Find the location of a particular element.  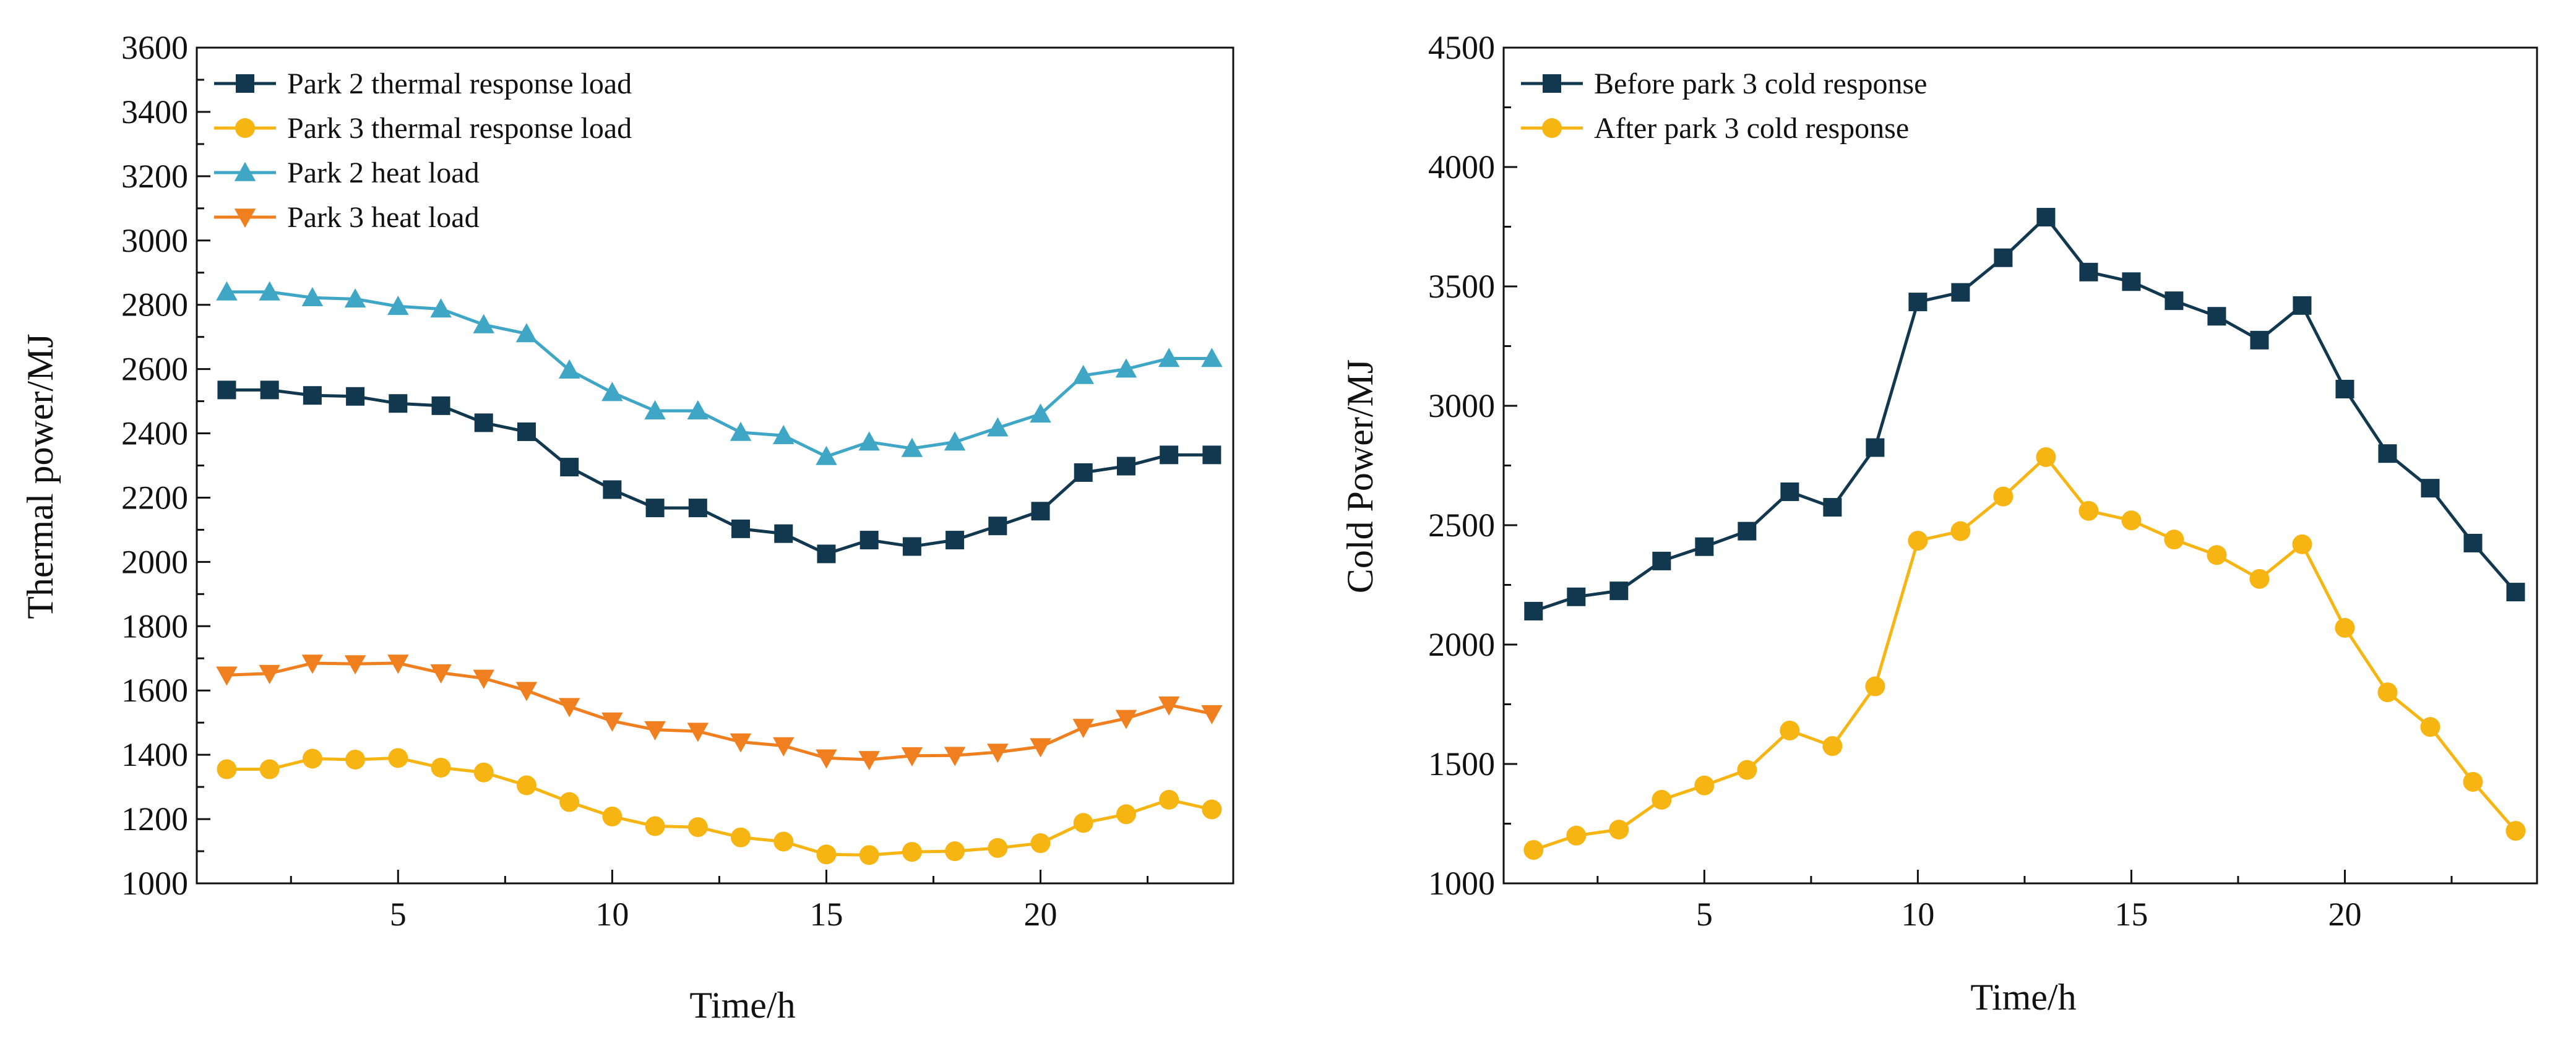

cold-x-tick-label: 20 is located at coordinates (2344, 914).